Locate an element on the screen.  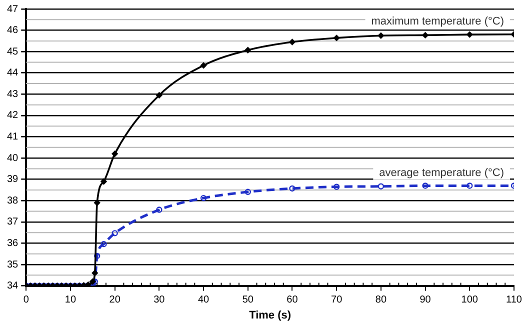
x-tick-label: 110 is located at coordinates (514, 300).